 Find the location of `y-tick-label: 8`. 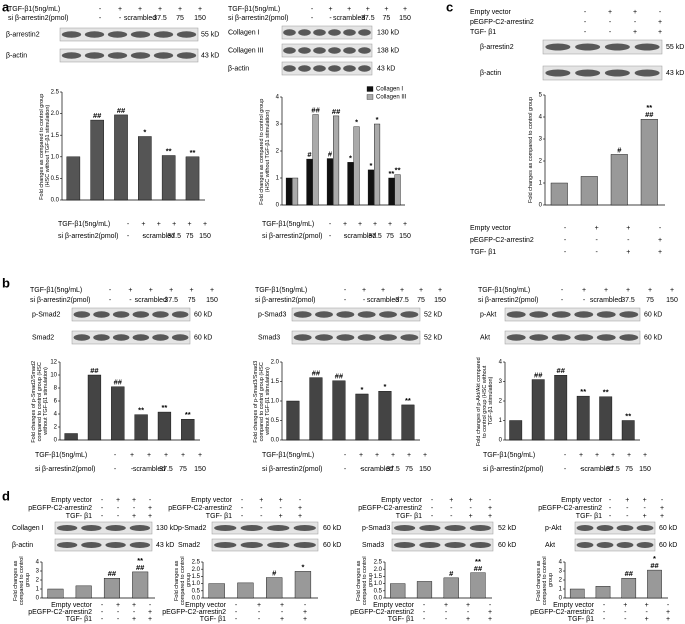

y-tick-label: 8 is located at coordinates (56, 389).